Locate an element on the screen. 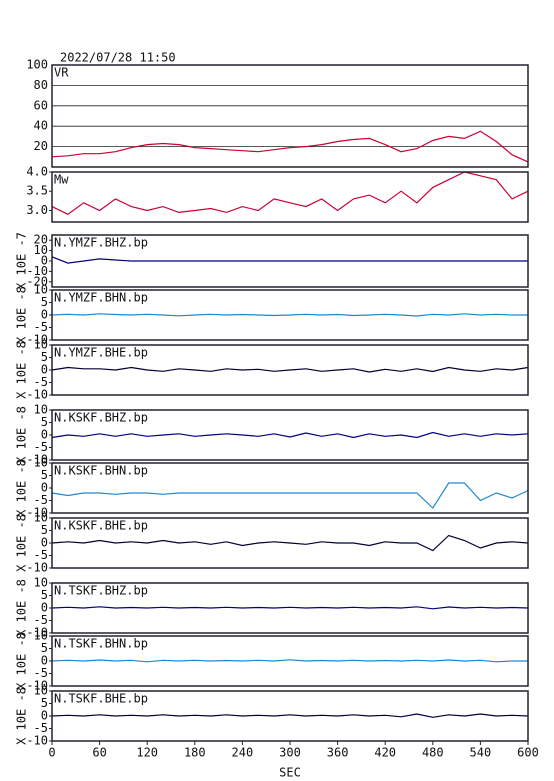  panel-label: Mw is located at coordinates (61, 180).